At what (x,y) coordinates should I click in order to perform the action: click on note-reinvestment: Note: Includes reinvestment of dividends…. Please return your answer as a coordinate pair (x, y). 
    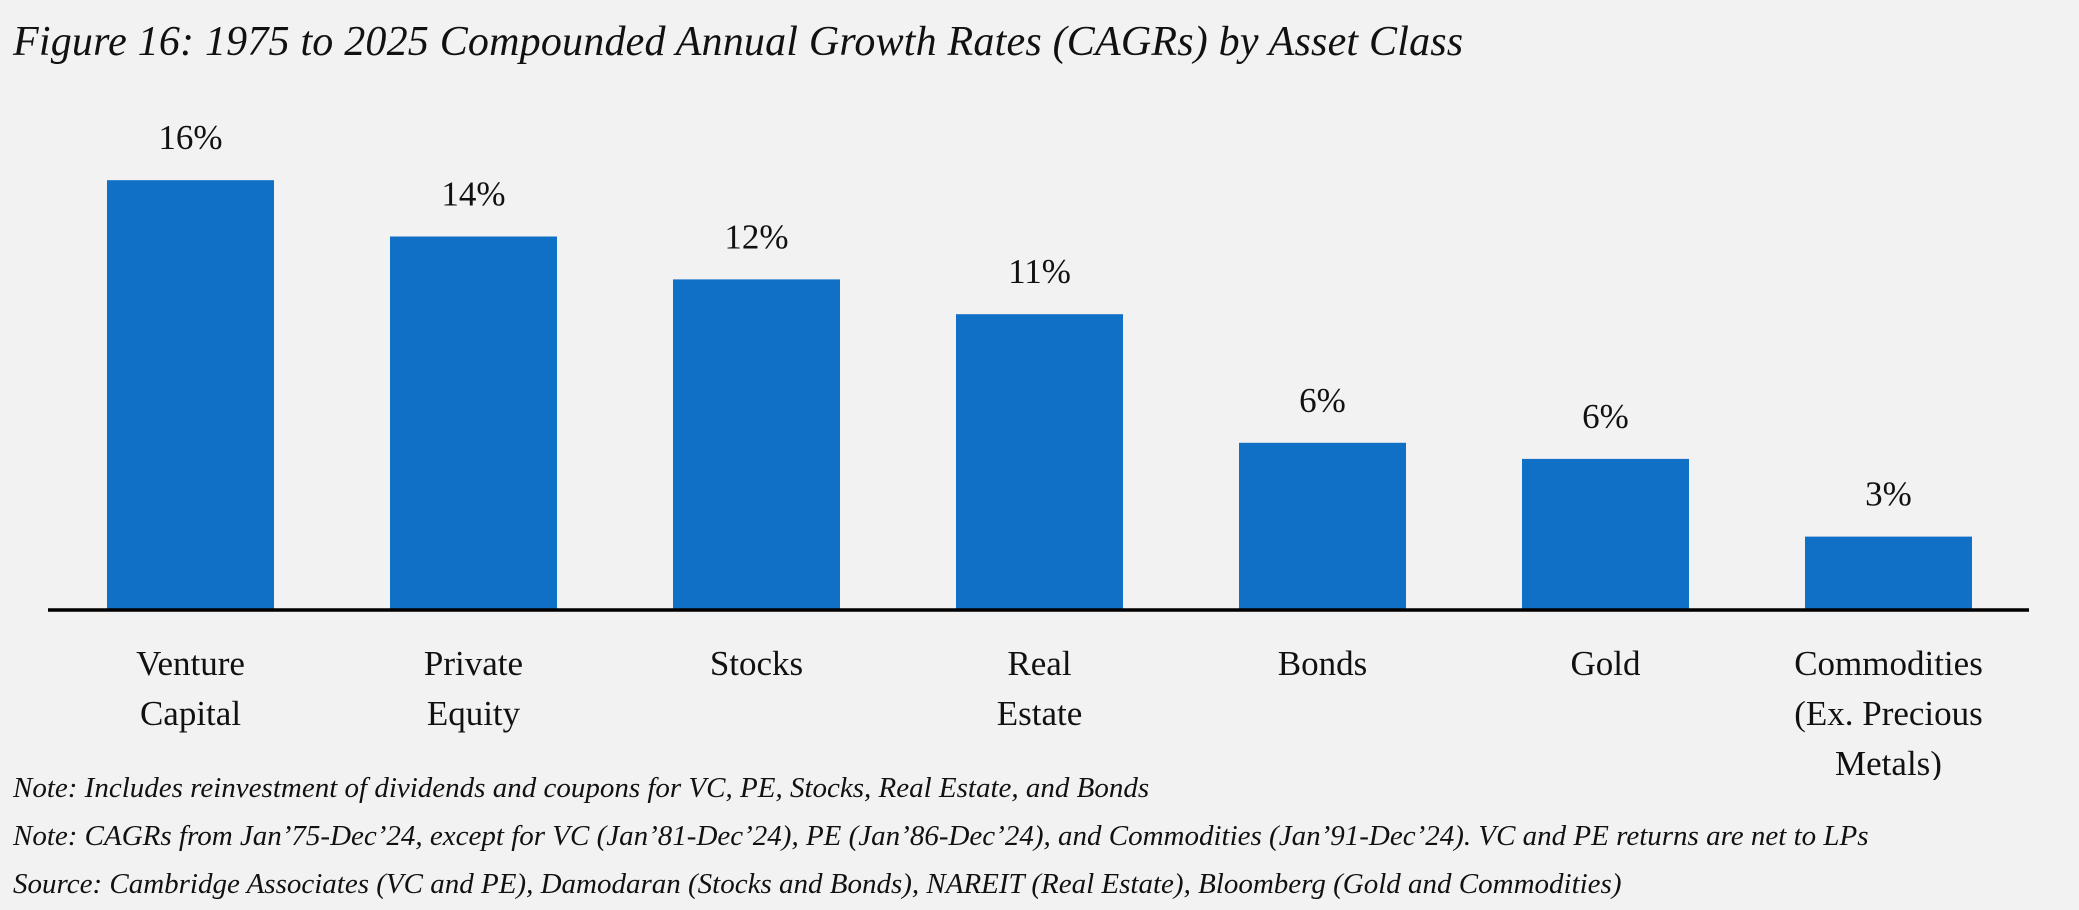
    Looking at the image, I should click on (581, 788).